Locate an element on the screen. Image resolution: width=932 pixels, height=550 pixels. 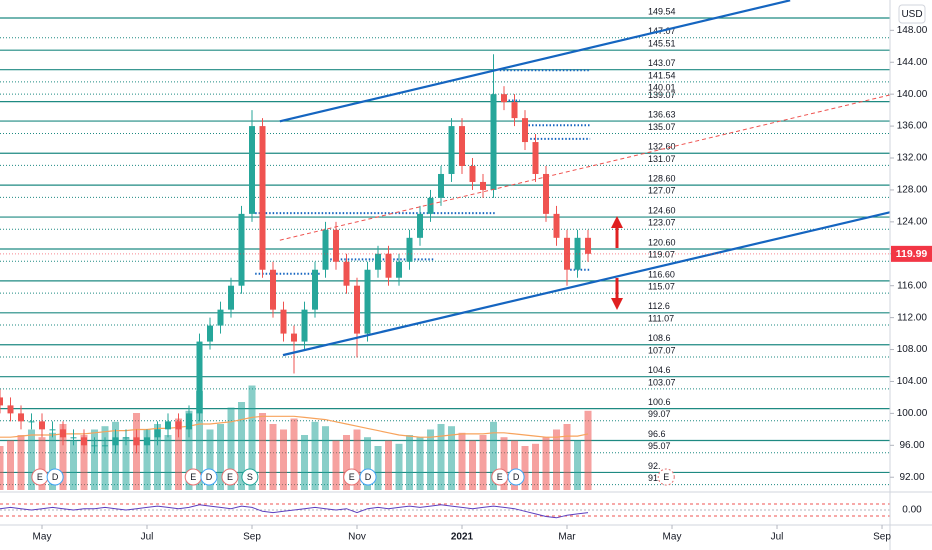
currency: USD is located at coordinates (911, 14).